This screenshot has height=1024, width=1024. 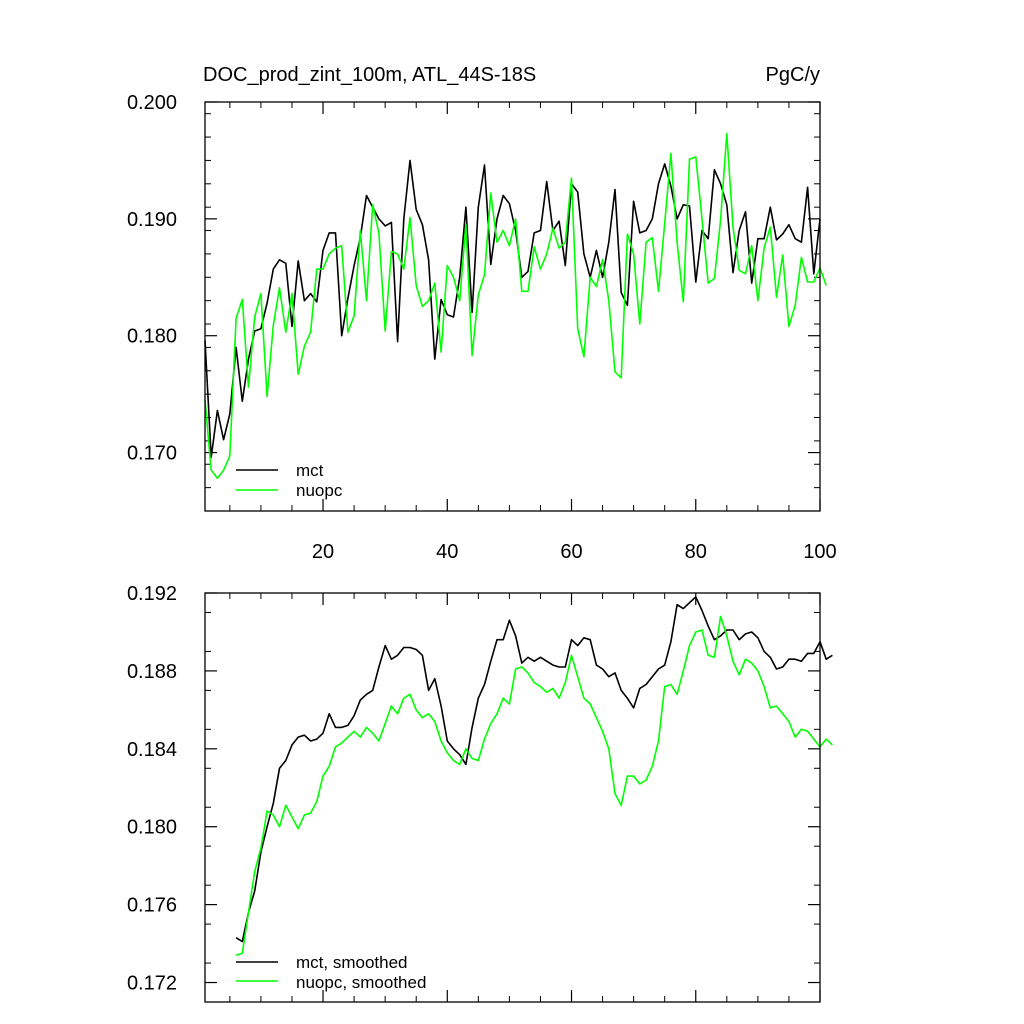 I want to click on top-legend: mct nuopc, so click(x=289, y=480).